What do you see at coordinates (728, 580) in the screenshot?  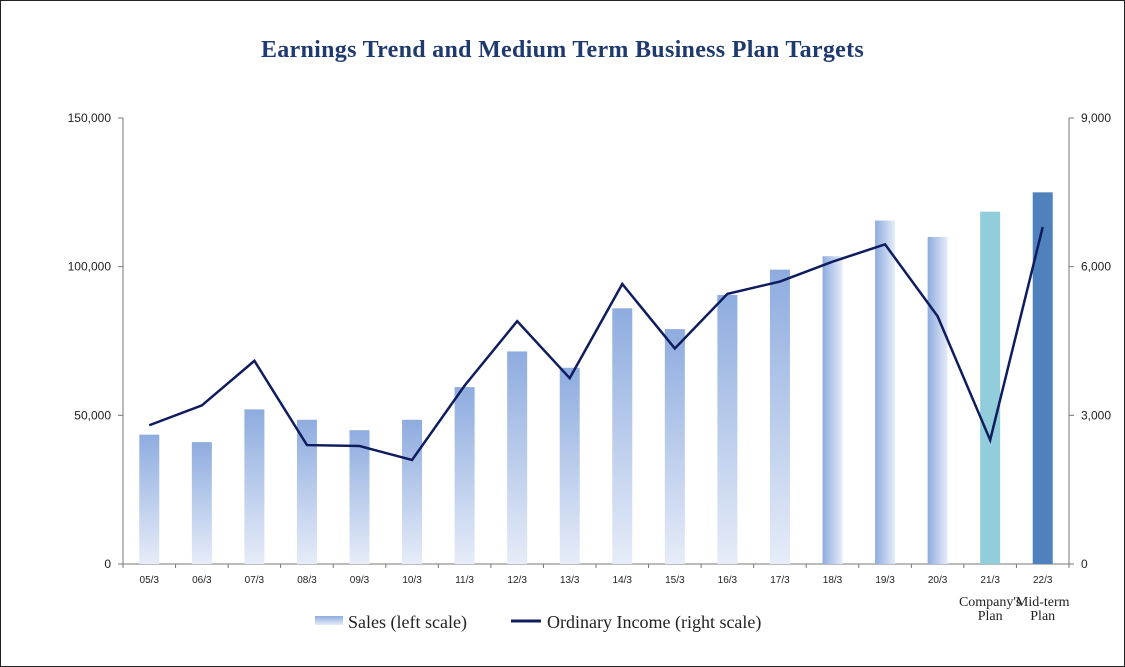 I see `x-tick-label: 16/3` at bounding box center [728, 580].